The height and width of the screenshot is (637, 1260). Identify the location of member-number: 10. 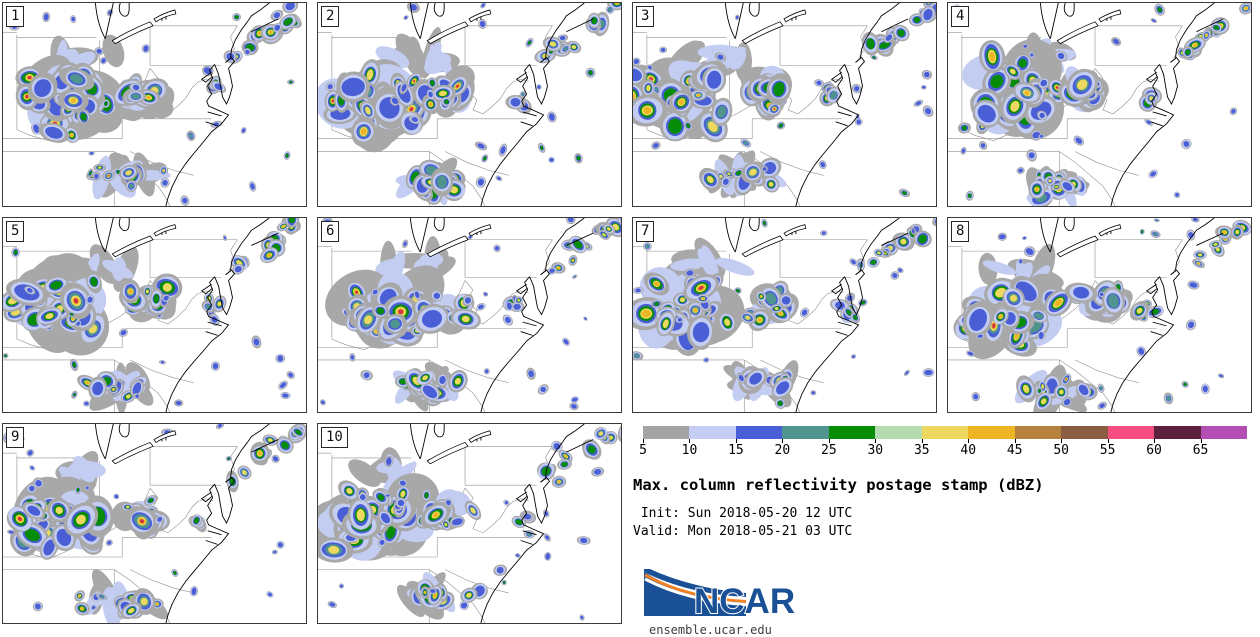
(334, 437).